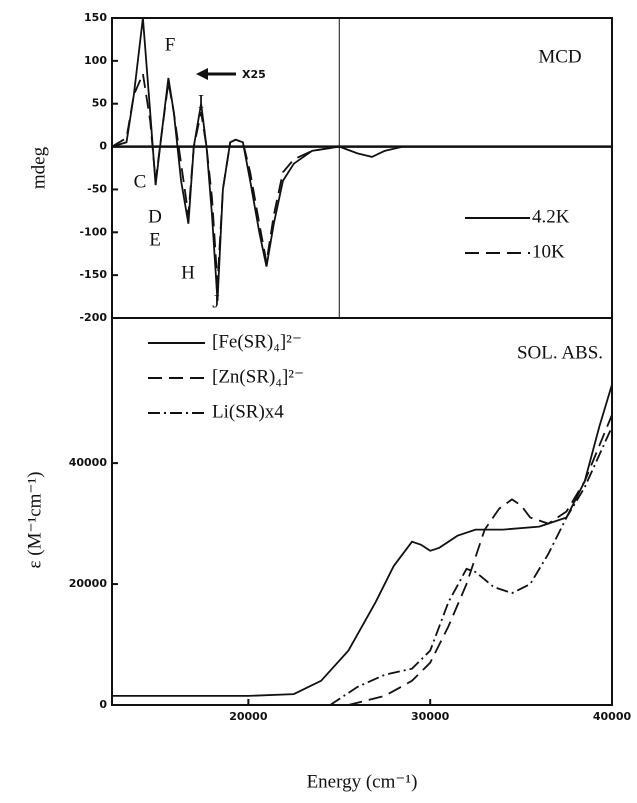 This screenshot has height=803, width=637. Describe the element at coordinates (93, 231) in the screenshot. I see `y-tick-label: -100` at that location.